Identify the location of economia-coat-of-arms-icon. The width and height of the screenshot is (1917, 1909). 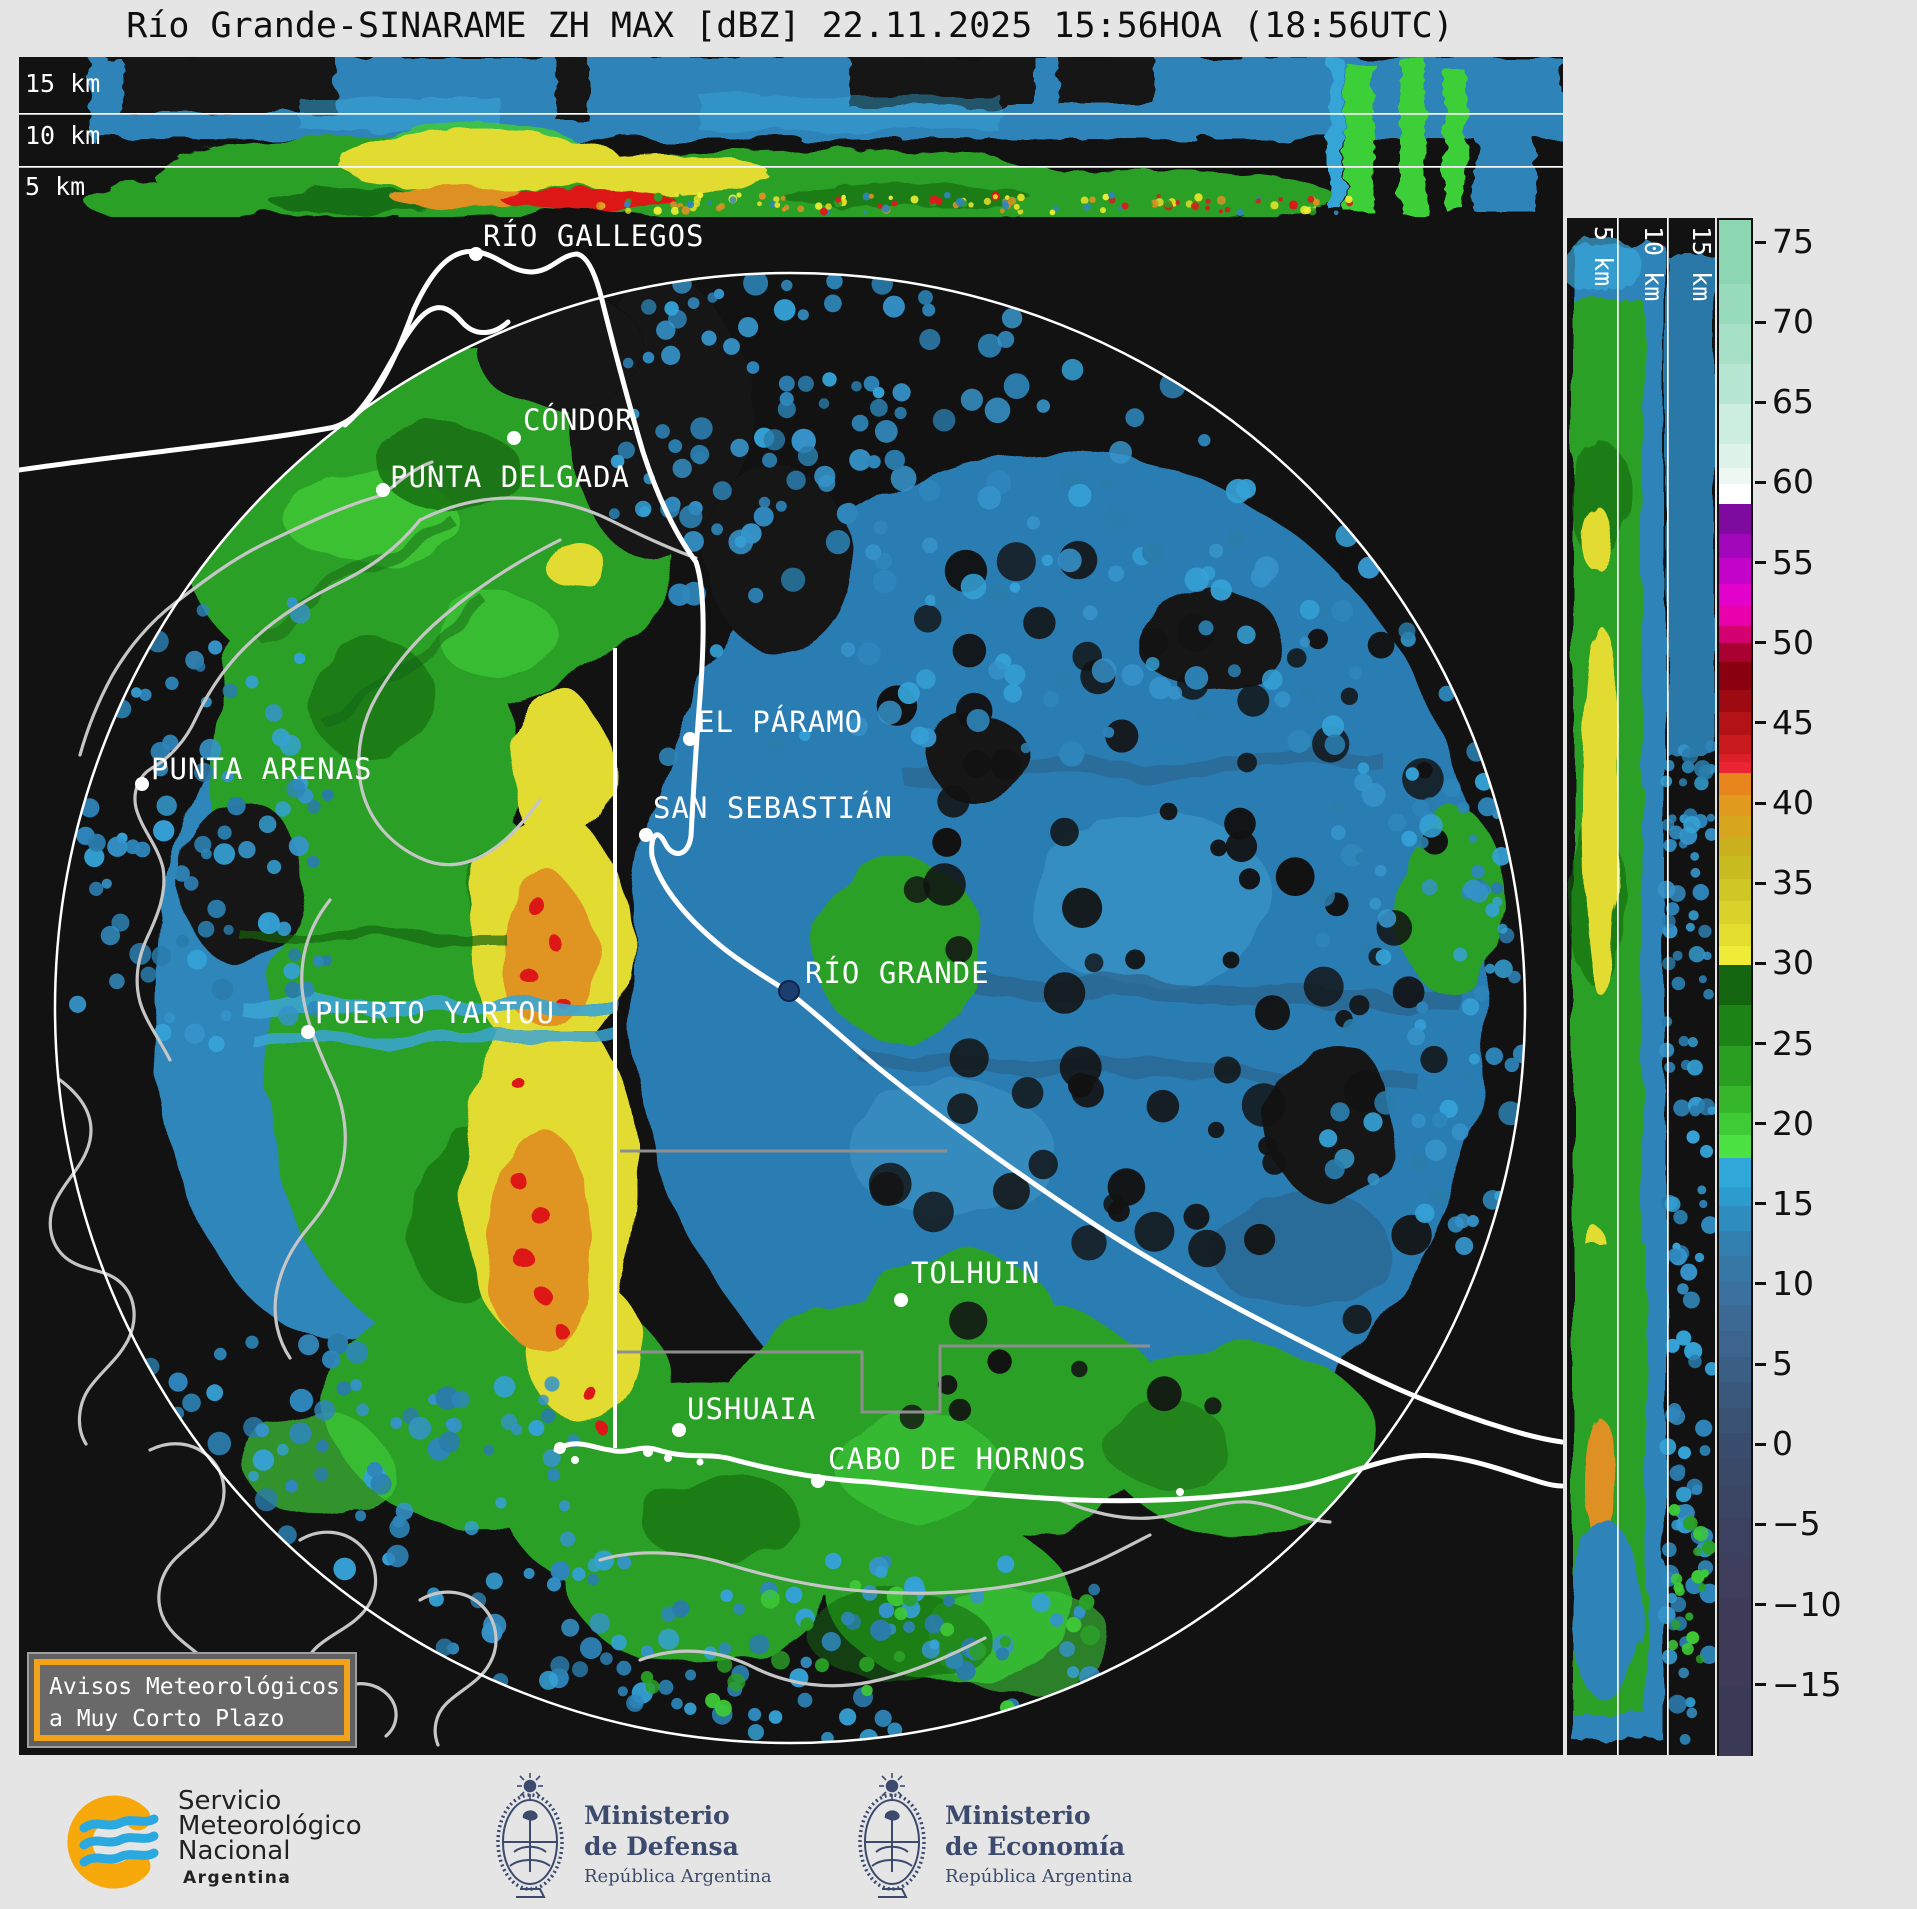
(892, 1835).